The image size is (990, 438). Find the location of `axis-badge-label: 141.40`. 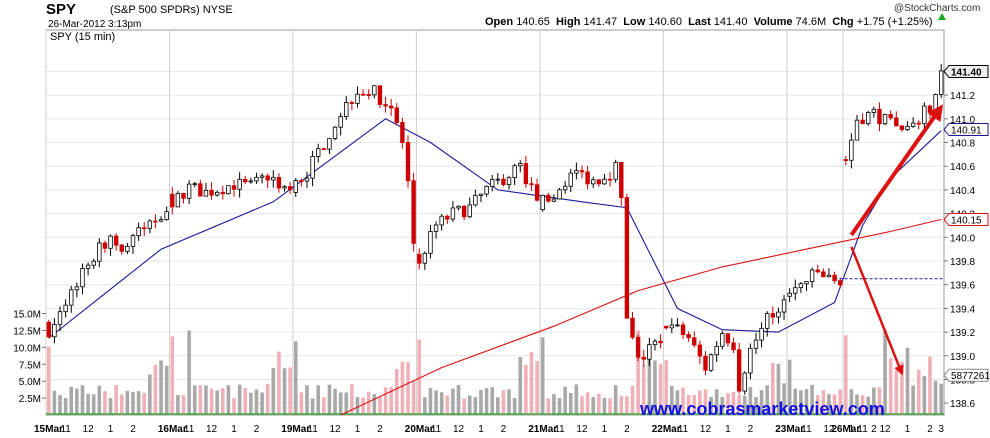

axis-badge-label: 141.40 is located at coordinates (966, 72).